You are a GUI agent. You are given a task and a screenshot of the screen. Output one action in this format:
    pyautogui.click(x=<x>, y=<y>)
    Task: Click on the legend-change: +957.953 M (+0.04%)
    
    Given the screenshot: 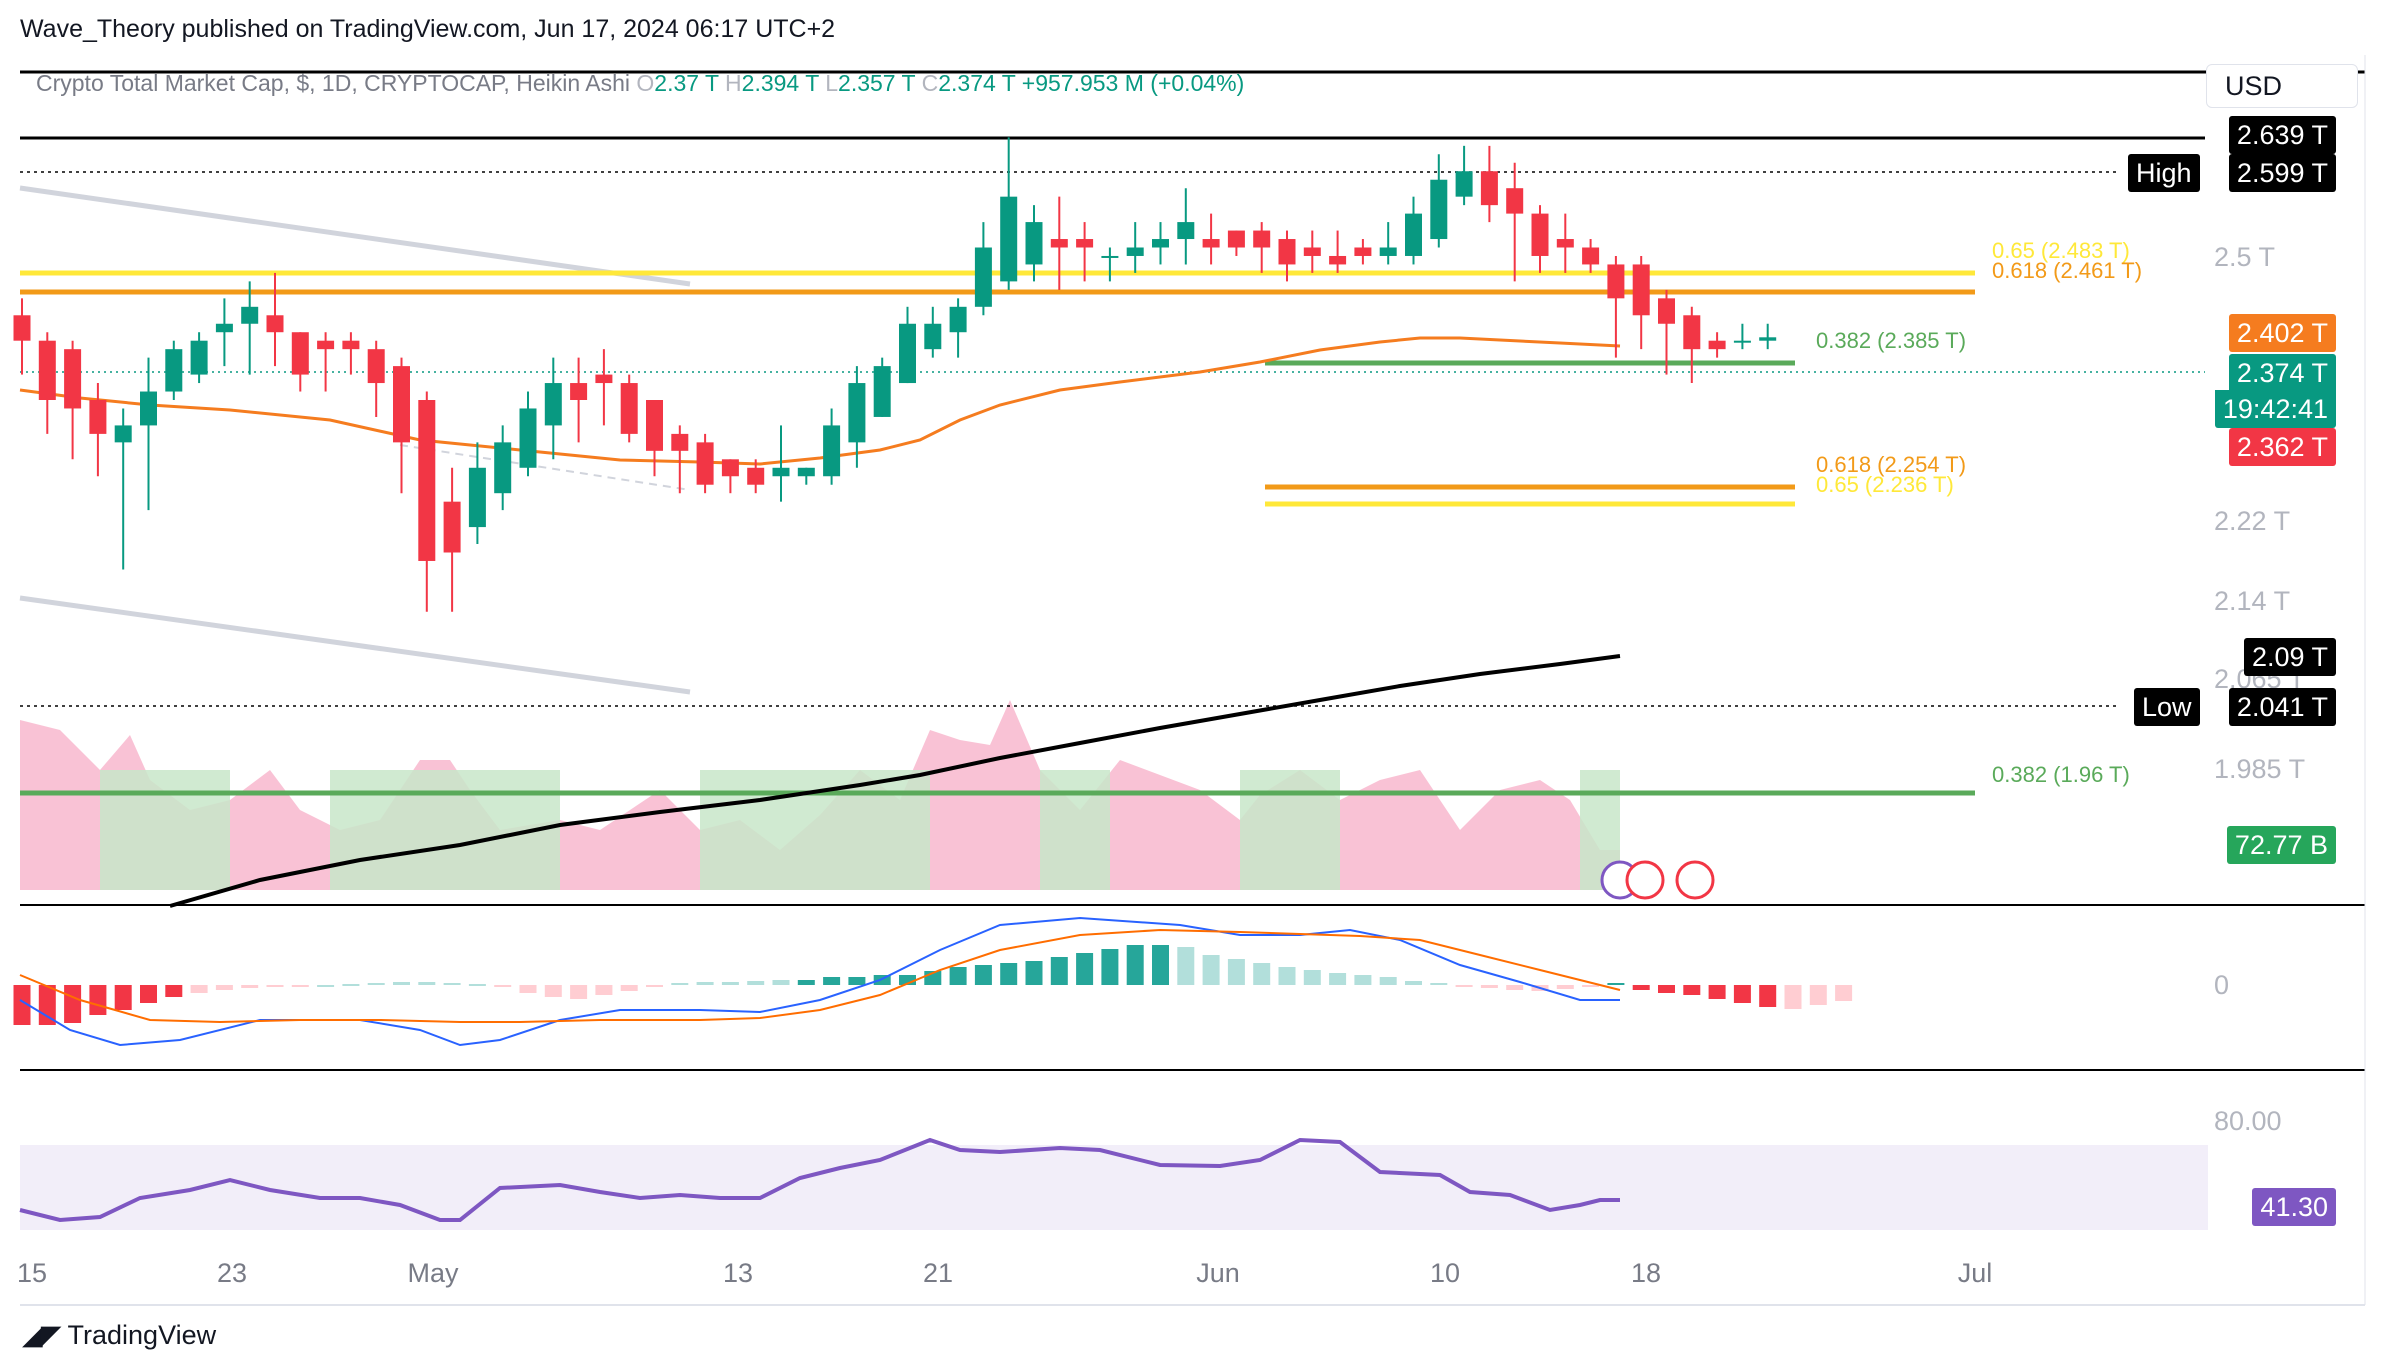 What is the action you would take?
    pyautogui.click(x=1133, y=83)
    